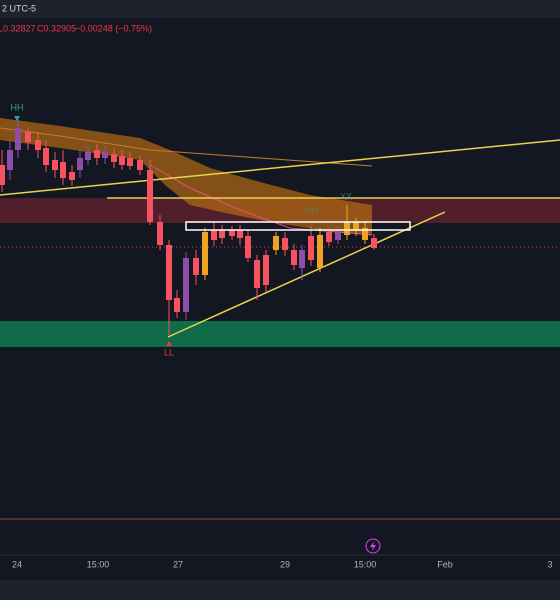 Image resolution: width=560 pixels, height=600 pixels. What do you see at coordinates (306, 274) in the screenshot?
I see `support-trend-line` at bounding box center [306, 274].